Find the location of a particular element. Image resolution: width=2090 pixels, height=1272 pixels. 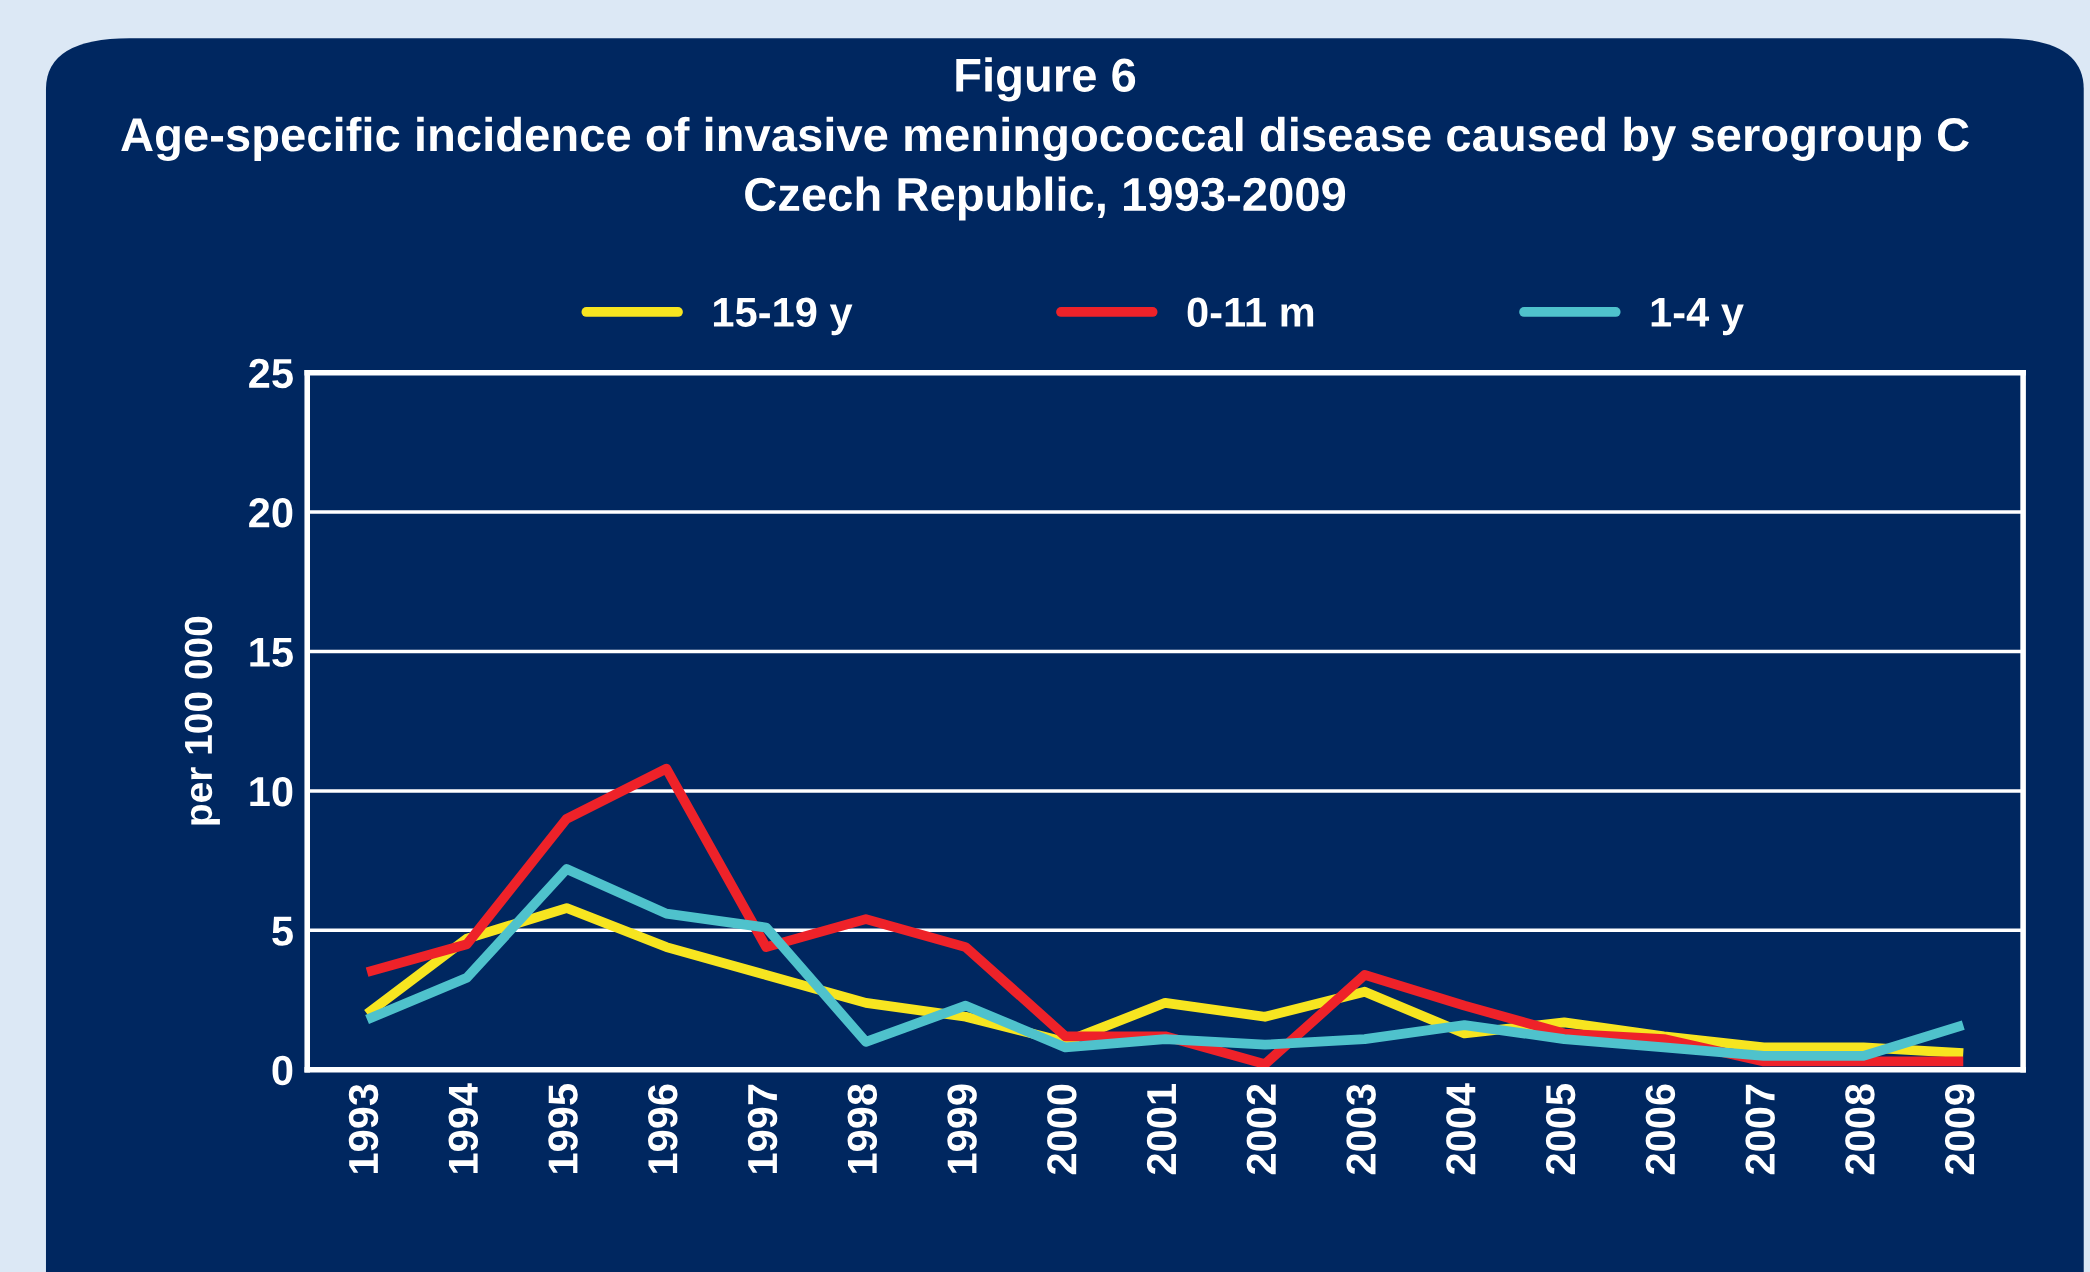

y-tick-label: 0 is located at coordinates (282, 1070).